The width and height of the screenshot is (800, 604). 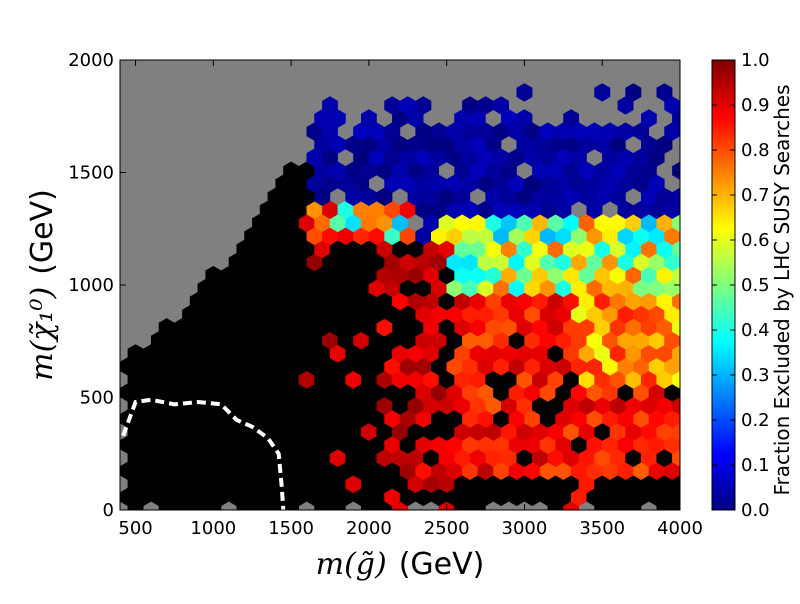 I want to click on colorbar-label: Fraction Excluded by LHC SUSY Searches, so click(x=782, y=289).